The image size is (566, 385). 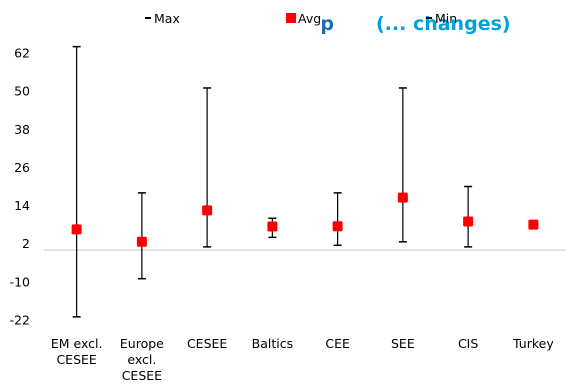 What do you see at coordinates (22, 167) in the screenshot?
I see `y-tick-label: 26` at bounding box center [22, 167].